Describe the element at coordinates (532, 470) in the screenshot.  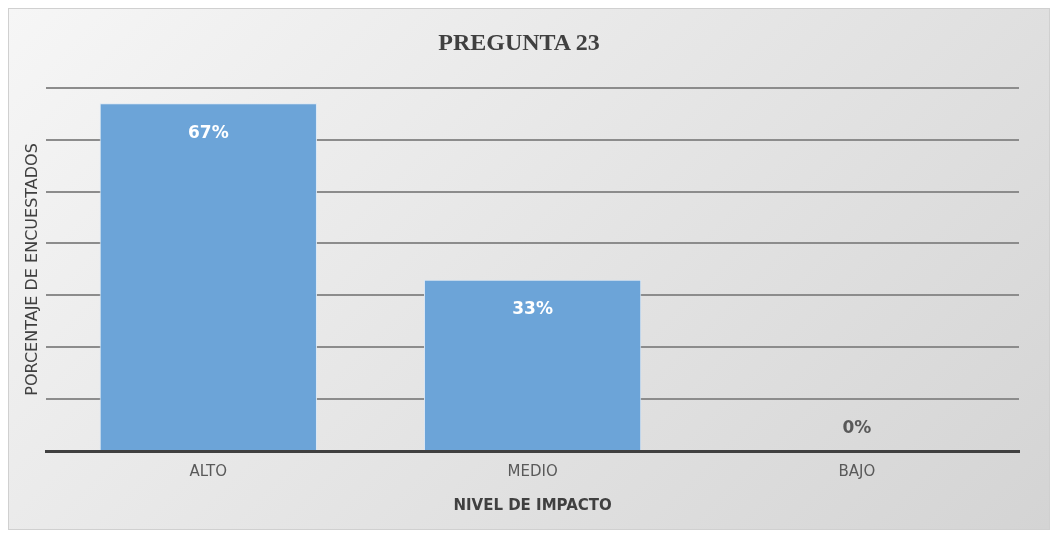
I see `x-tick-label: MEDIO` at that location.